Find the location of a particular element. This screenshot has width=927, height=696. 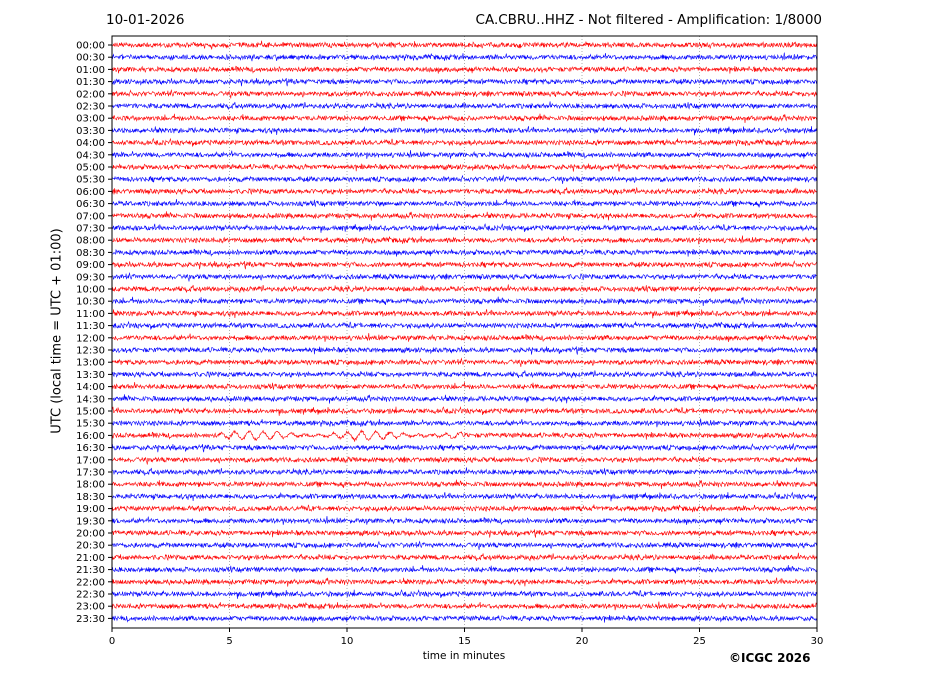

record-date: 10-01-2026 is located at coordinates (145, 20).